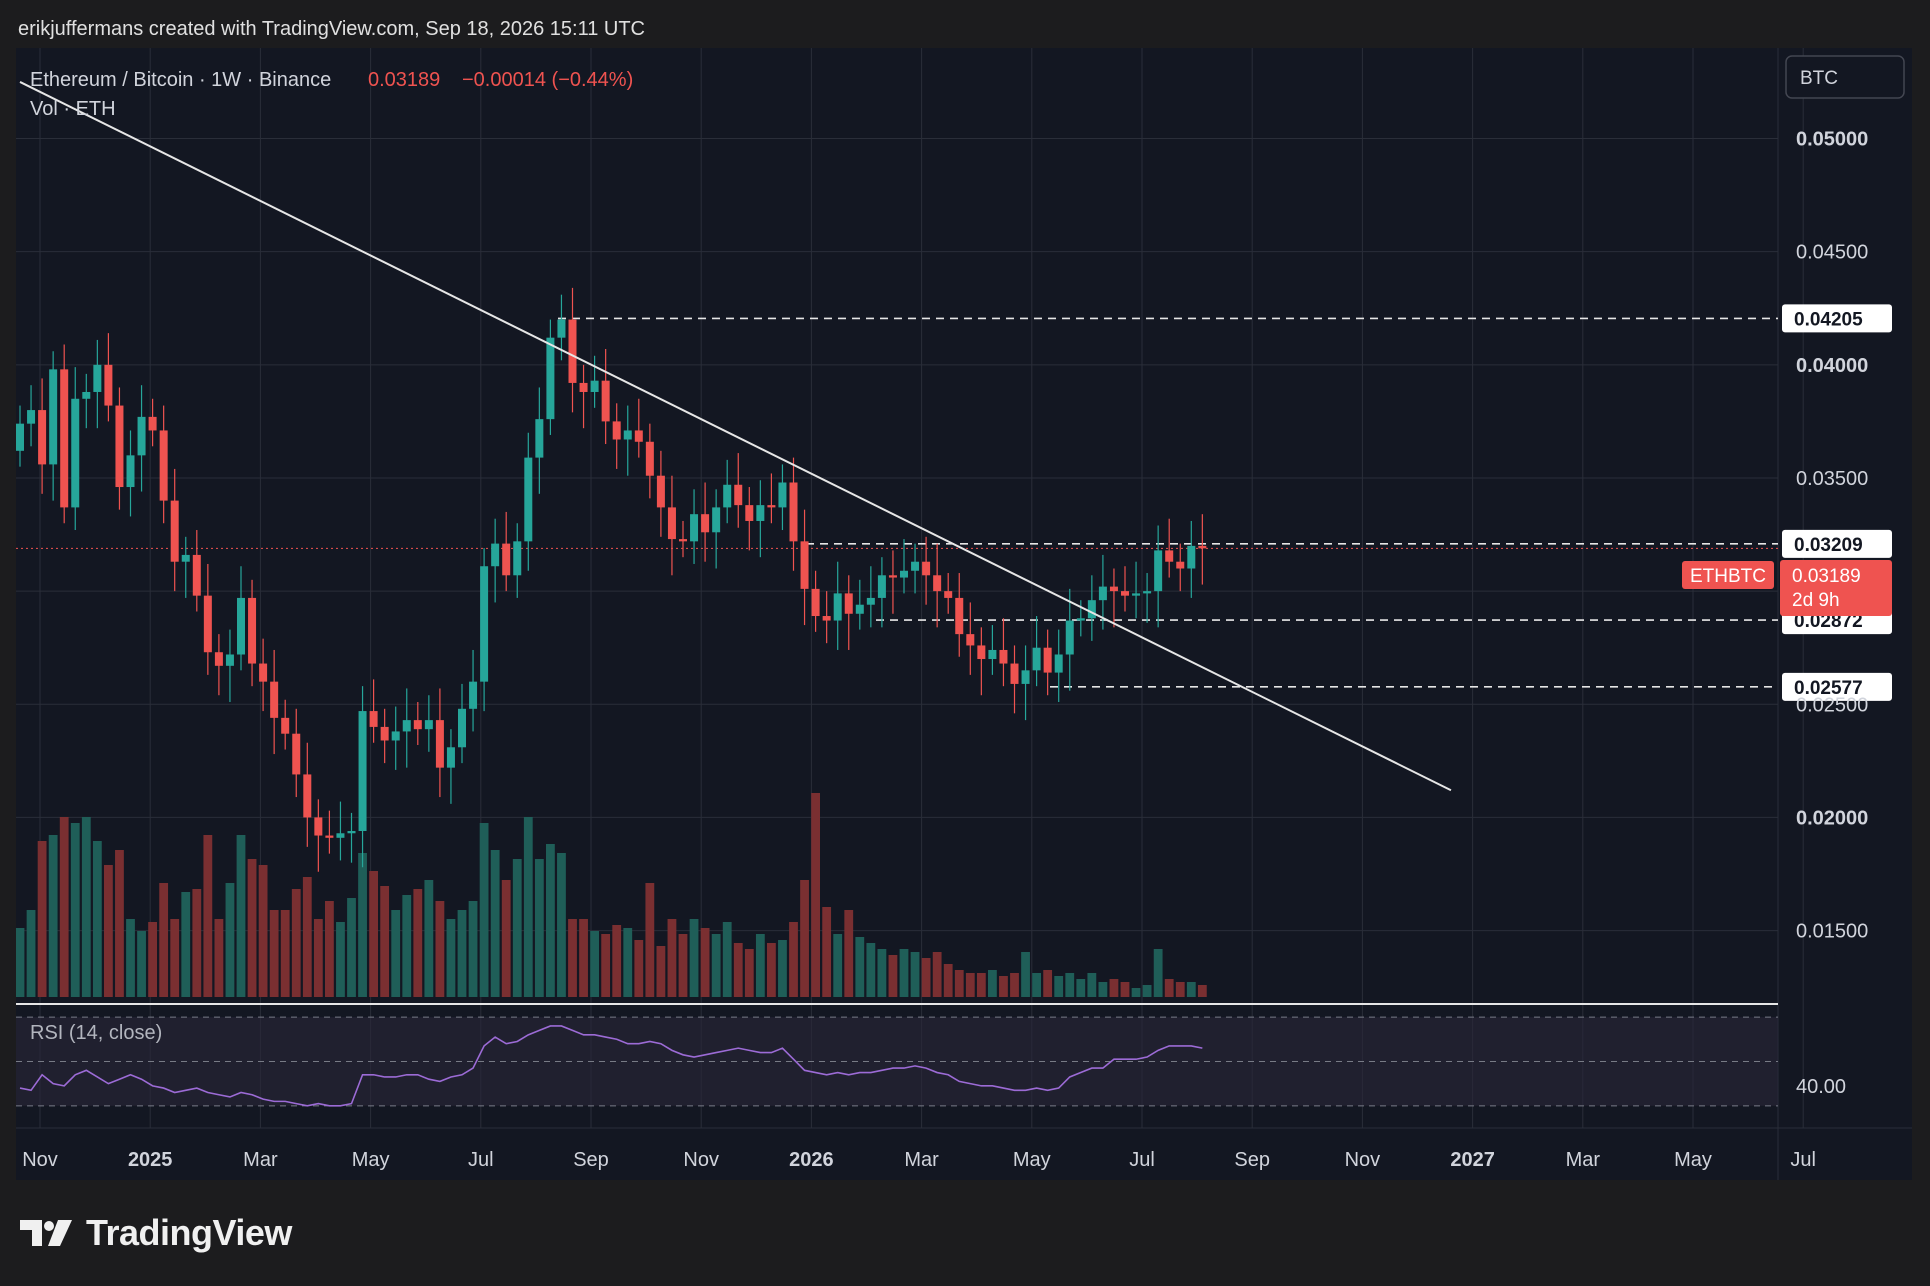 This screenshot has width=1930, height=1286. I want to click on legend-change: −0.00014 (−0.44%), so click(547, 80).